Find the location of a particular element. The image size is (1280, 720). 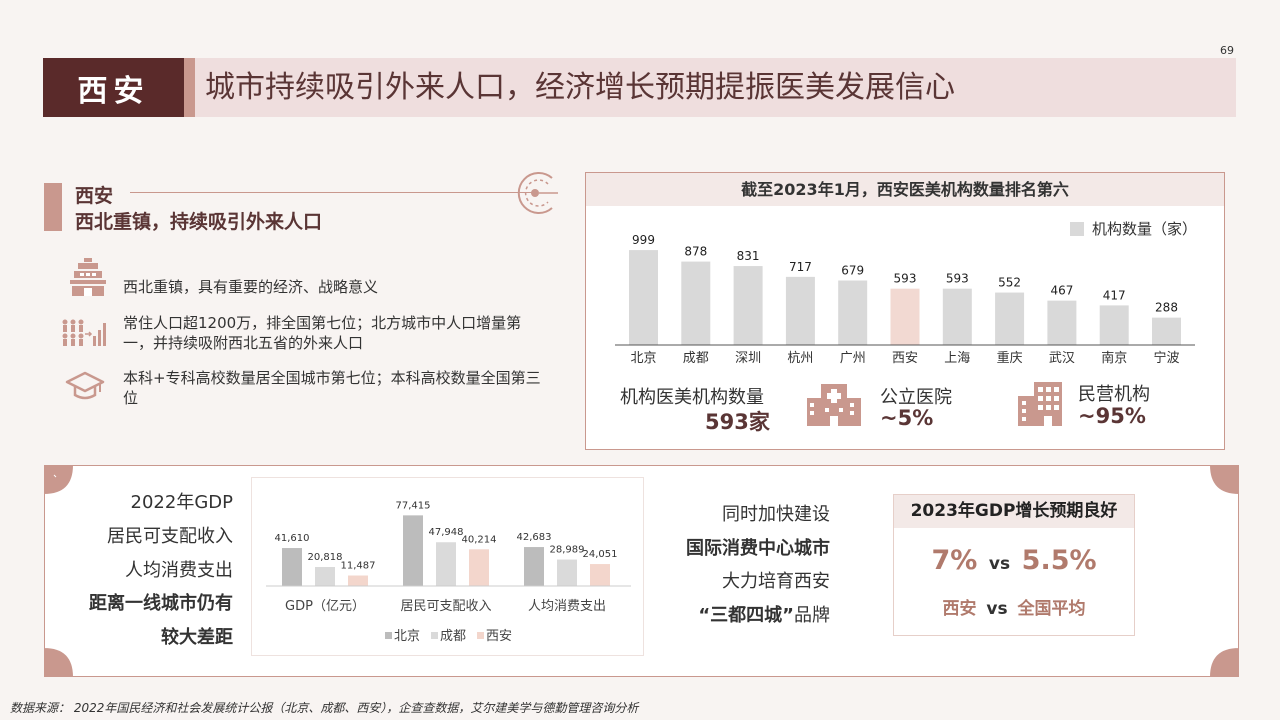

legend-swatch-北京 is located at coordinates (388, 635).